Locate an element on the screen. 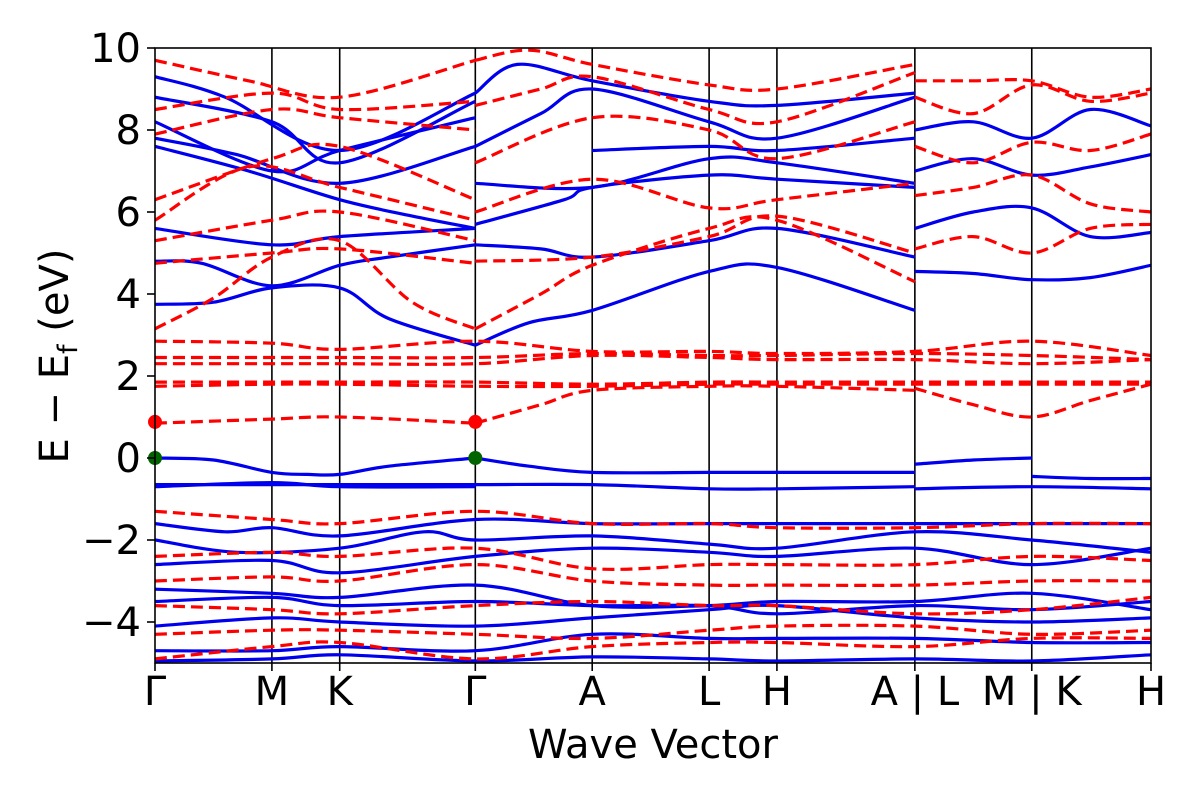 This screenshot has height=800, width=1200. x-tick-label: A is located at coordinates (593, 692).